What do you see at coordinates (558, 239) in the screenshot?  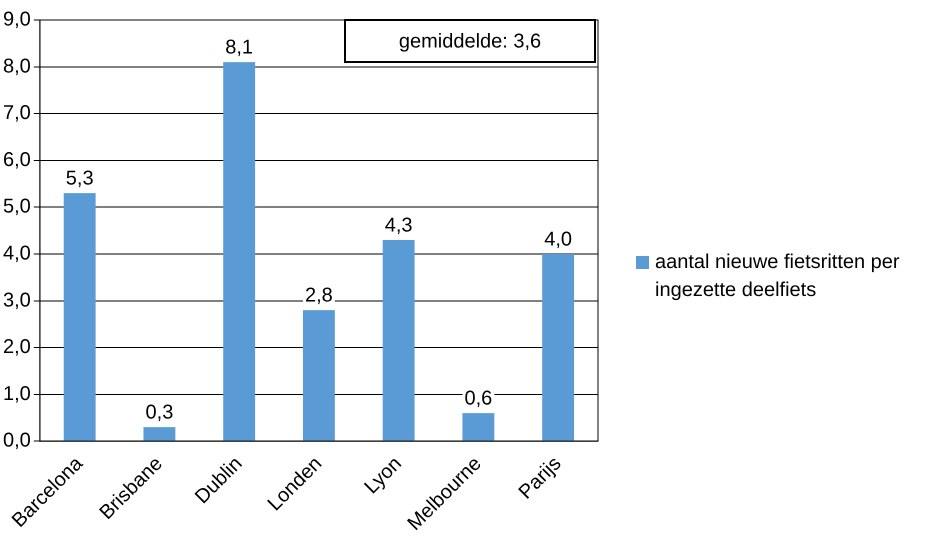 I see `data-label: 4,0` at bounding box center [558, 239].